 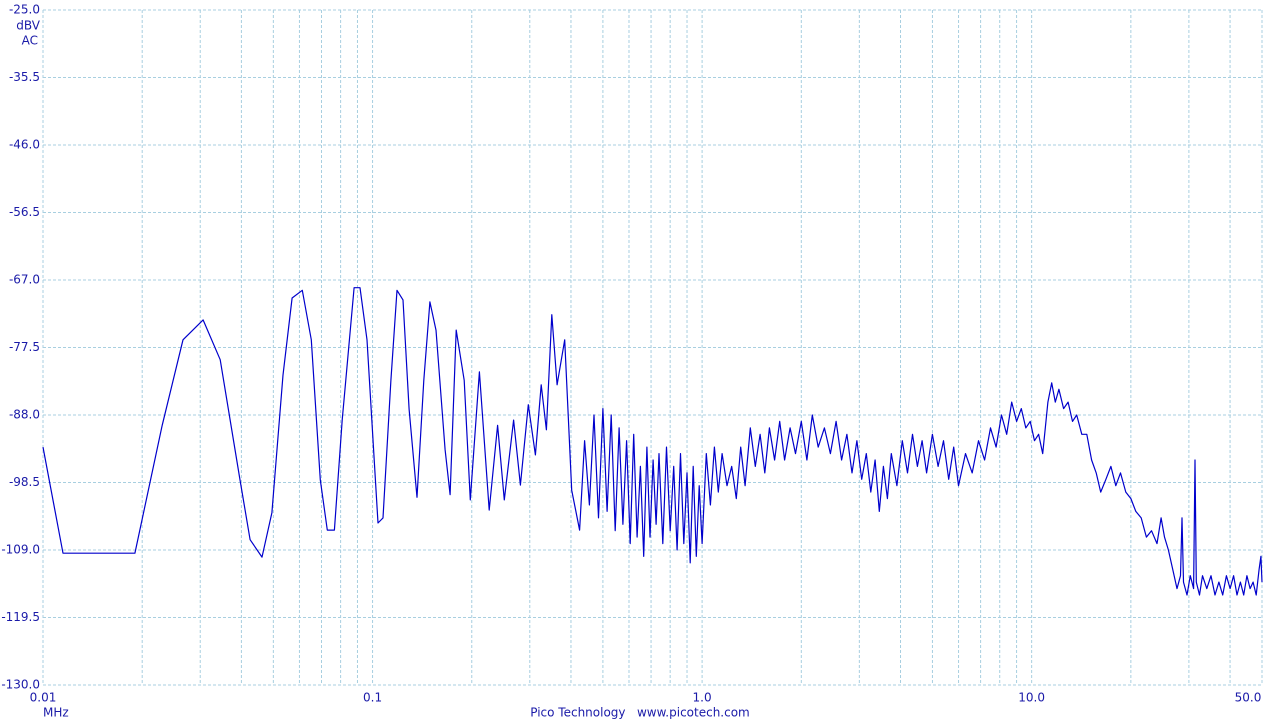 I want to click on y-tick-label: -25.0, so click(x=24, y=10).